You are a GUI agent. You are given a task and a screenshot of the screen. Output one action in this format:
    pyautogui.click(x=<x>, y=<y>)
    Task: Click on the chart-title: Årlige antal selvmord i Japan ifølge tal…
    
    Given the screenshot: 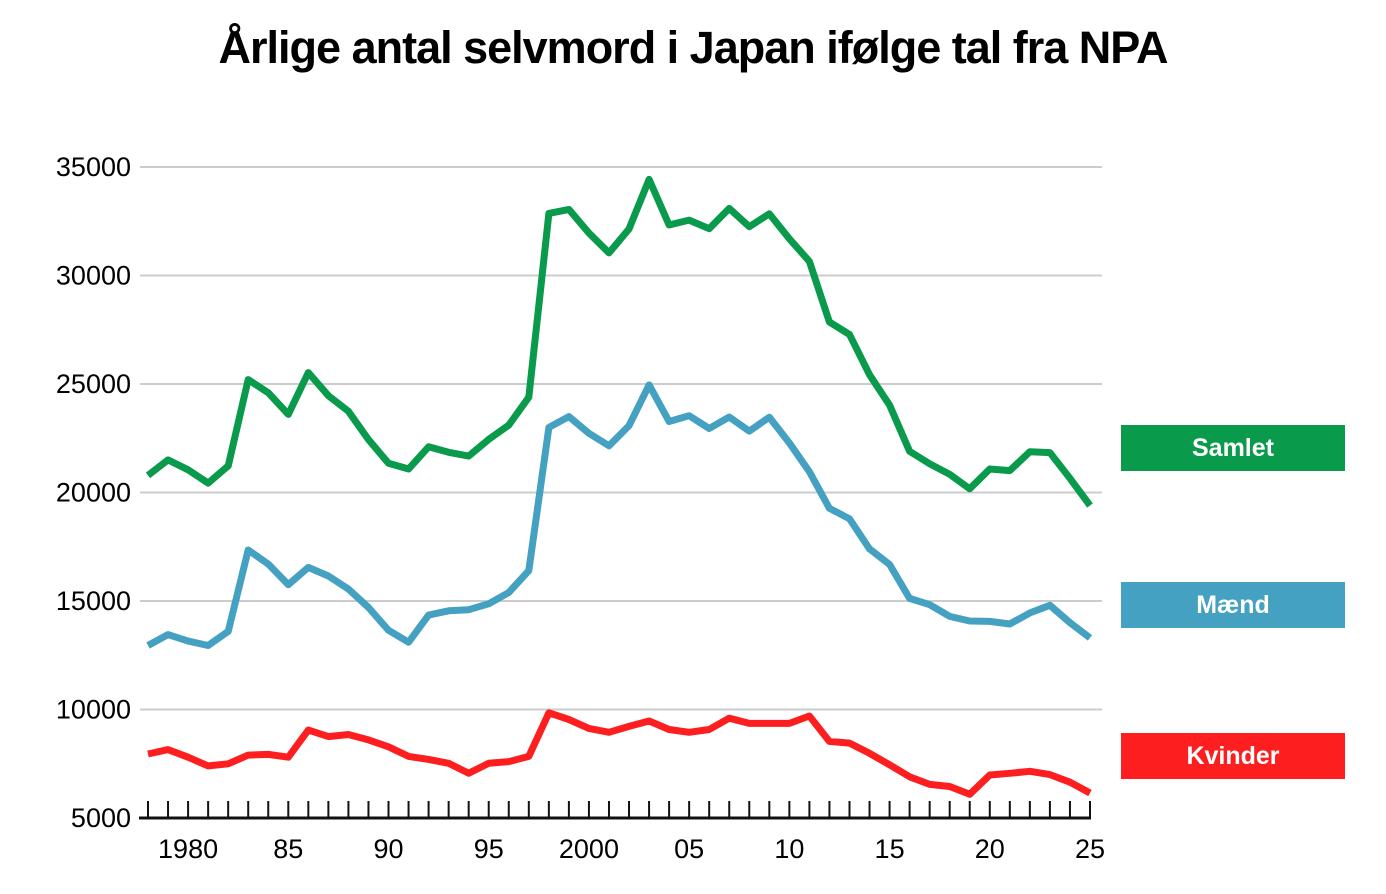 What is the action you would take?
    pyautogui.click(x=693, y=47)
    